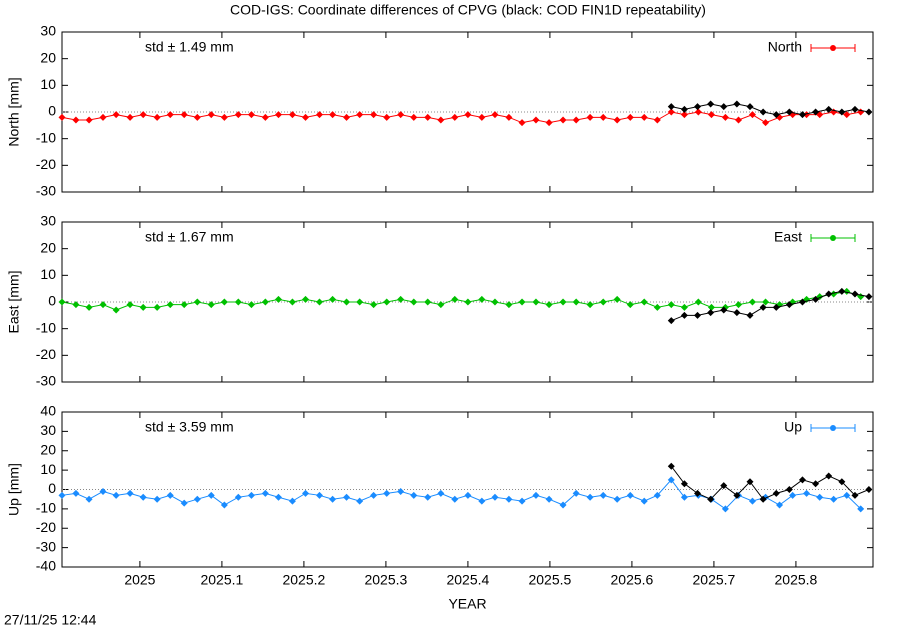 This screenshot has height=630, width=900. Describe the element at coordinates (785, 47) in the screenshot. I see `legend-label: North` at that location.